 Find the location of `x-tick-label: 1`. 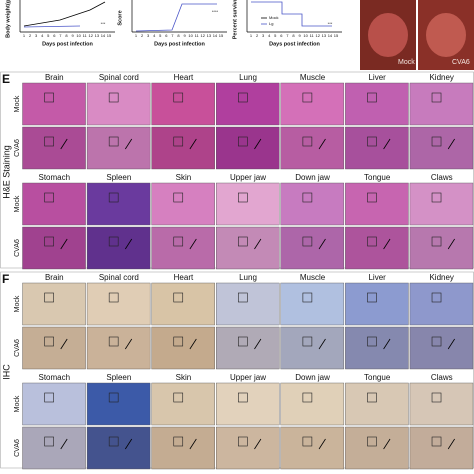

x-tick-label: 1 is located at coordinates (24, 35).